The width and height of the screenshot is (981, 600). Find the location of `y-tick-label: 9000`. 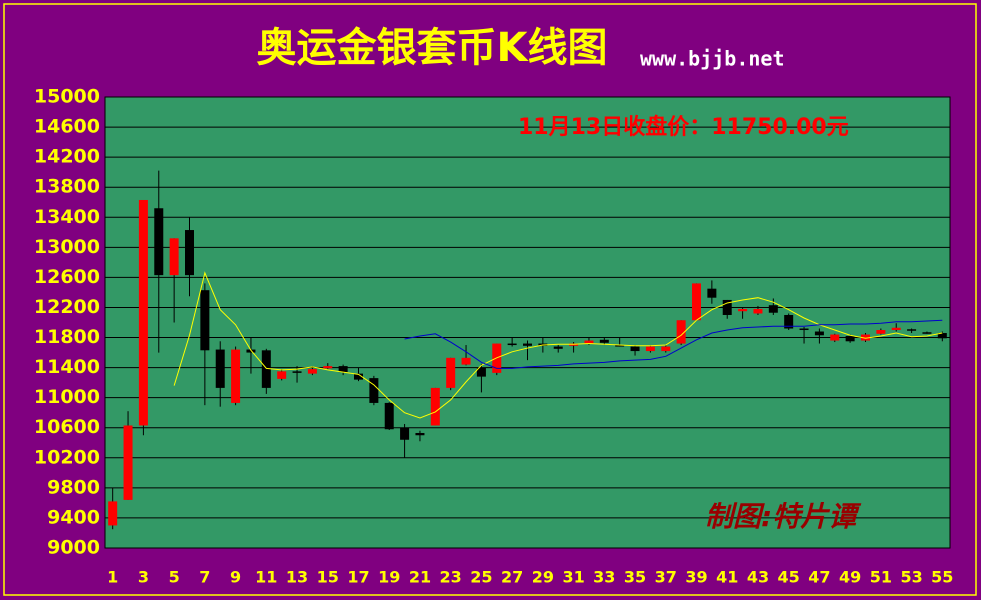

y-tick-label: 9000 is located at coordinates (73, 548).